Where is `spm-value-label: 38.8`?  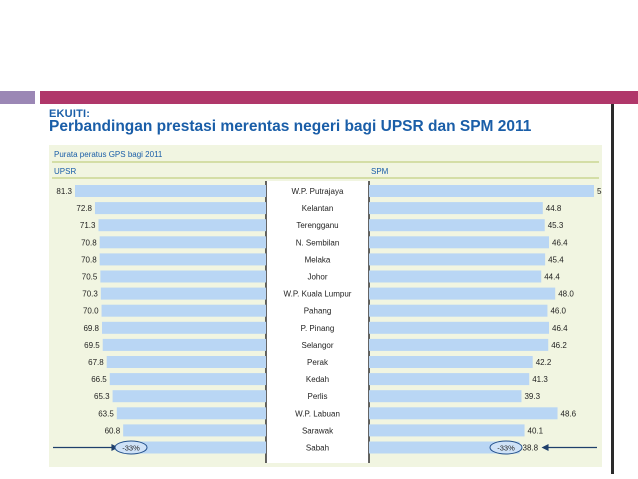
spm-value-label: 38.8 is located at coordinates (531, 448).